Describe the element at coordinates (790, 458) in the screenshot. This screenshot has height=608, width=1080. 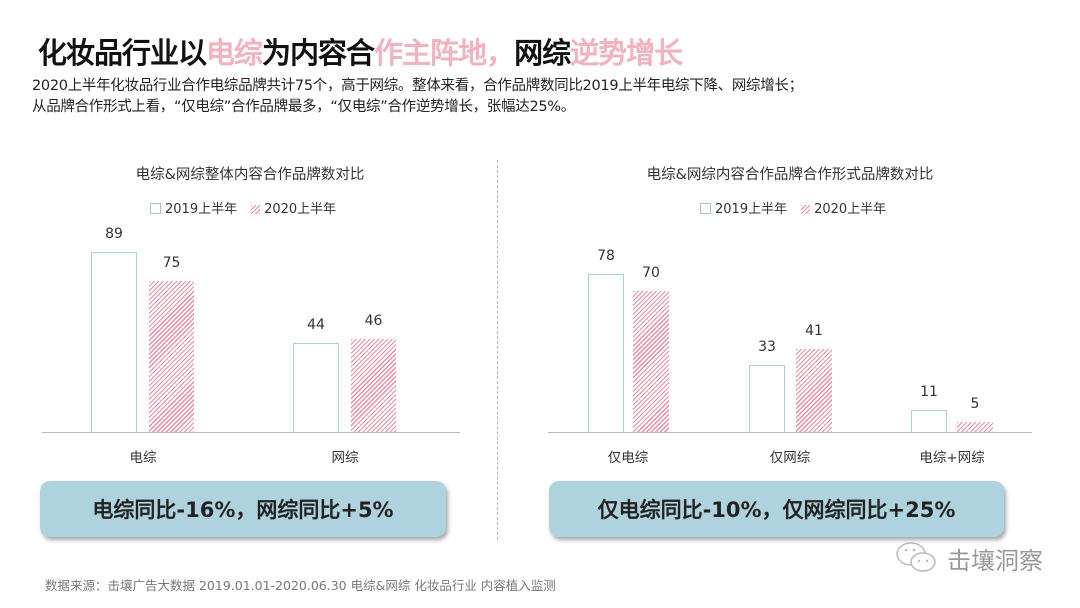
I see `category-label: 仅网综` at that location.